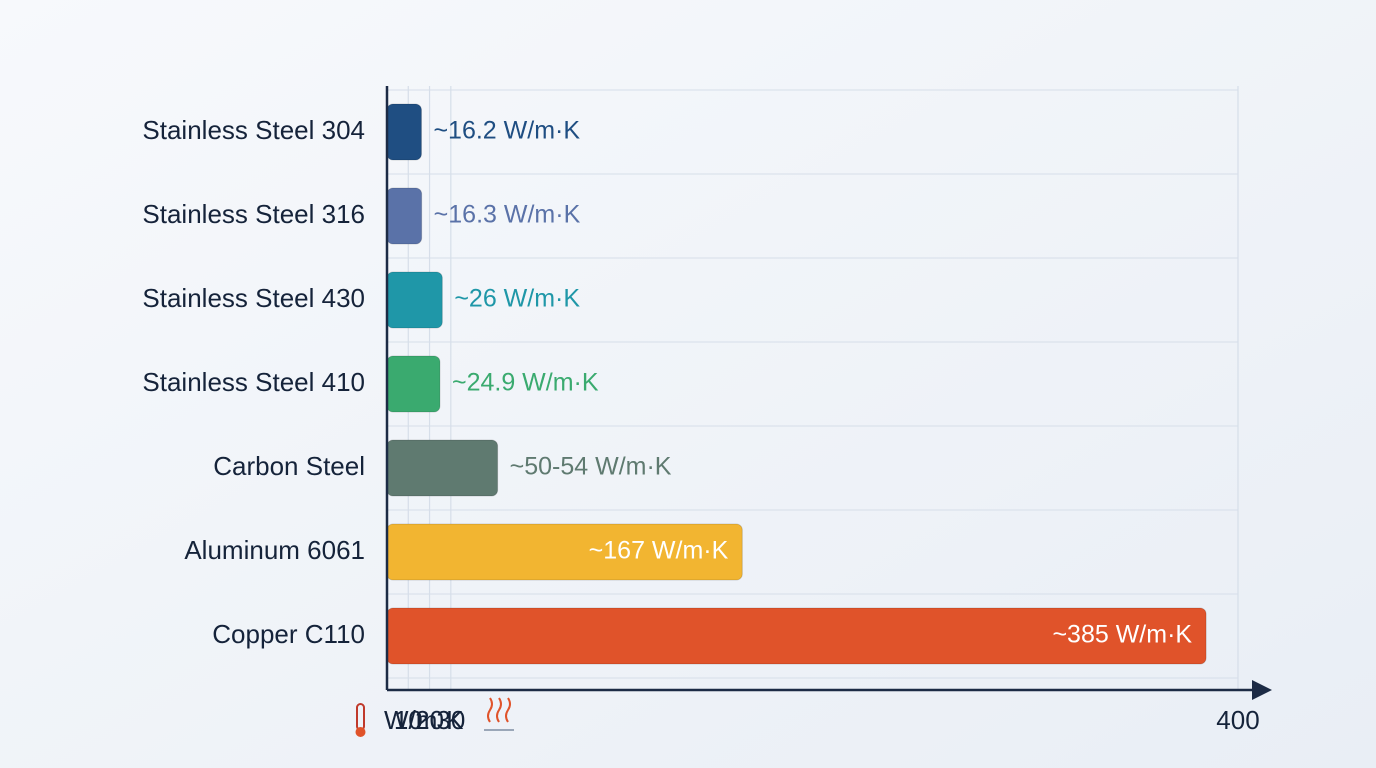 The height and width of the screenshot is (768, 1376). Describe the element at coordinates (507, 215) in the screenshot. I see `value-label: ~16.3 W/m·K` at that location.